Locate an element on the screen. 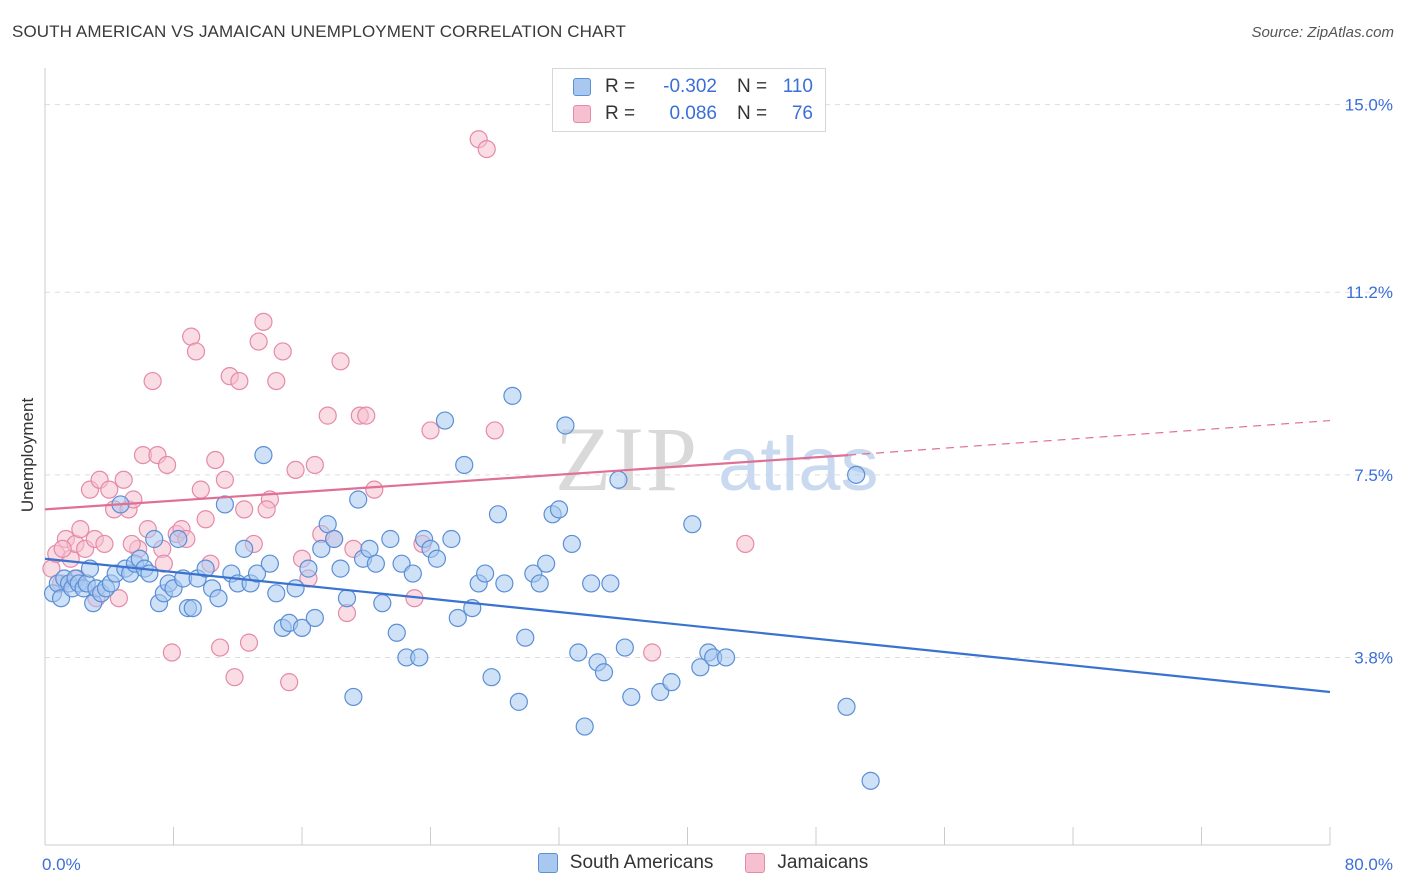  legend-row-south-americans: R = -0.302 N = 110 is located at coordinates (693, 87).